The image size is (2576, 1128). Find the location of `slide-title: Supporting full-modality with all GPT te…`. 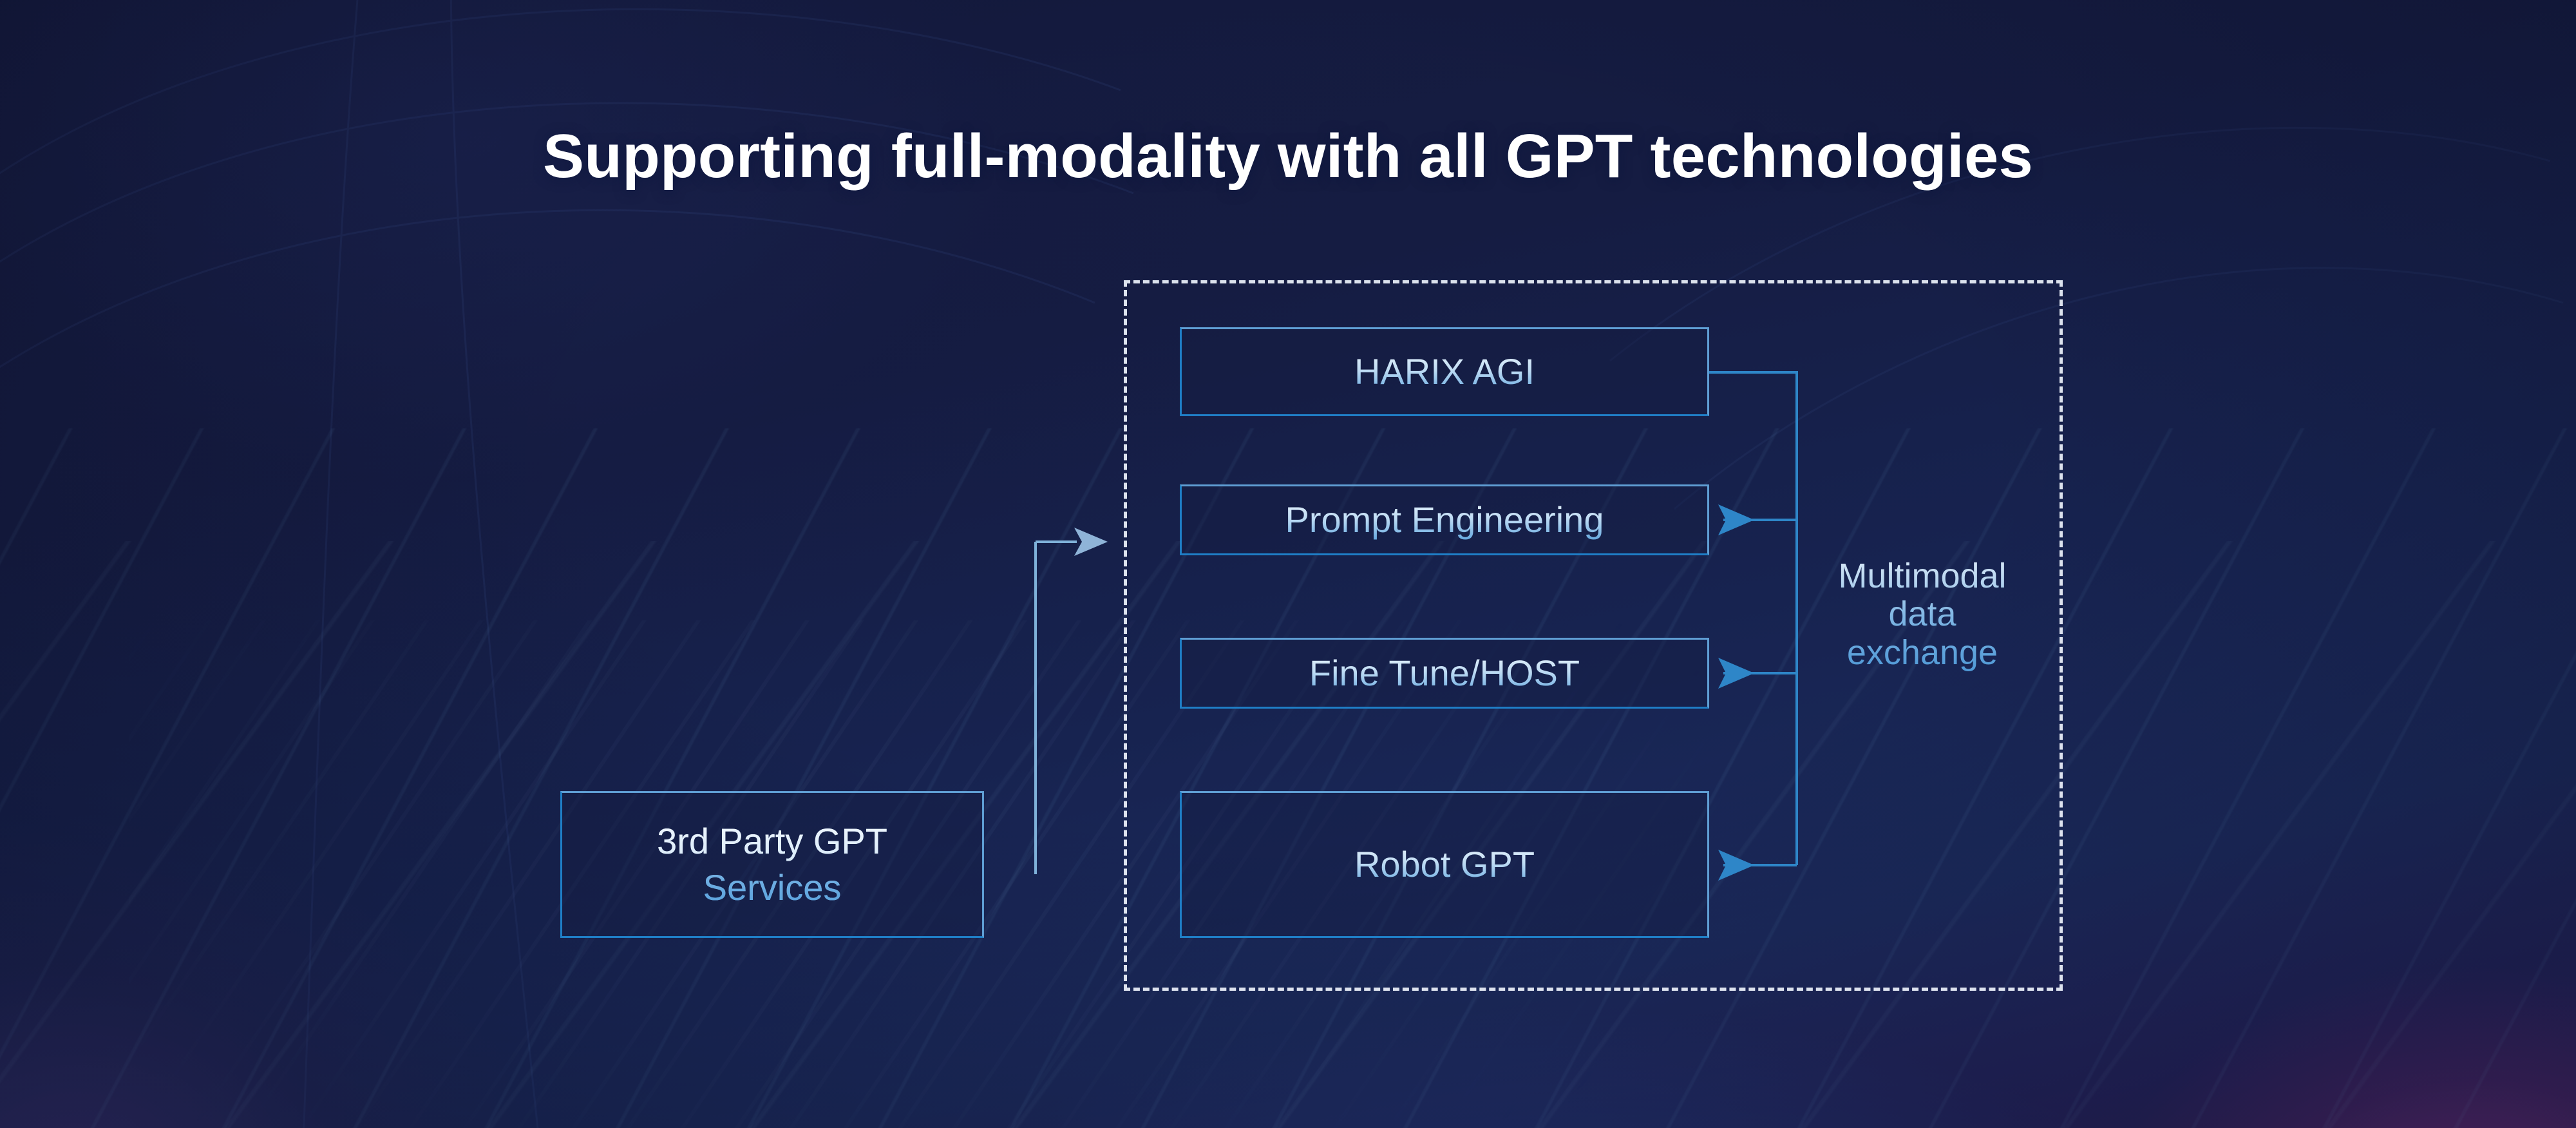

slide-title: Supporting full-modality with all GPT te… is located at coordinates (1288, 156).